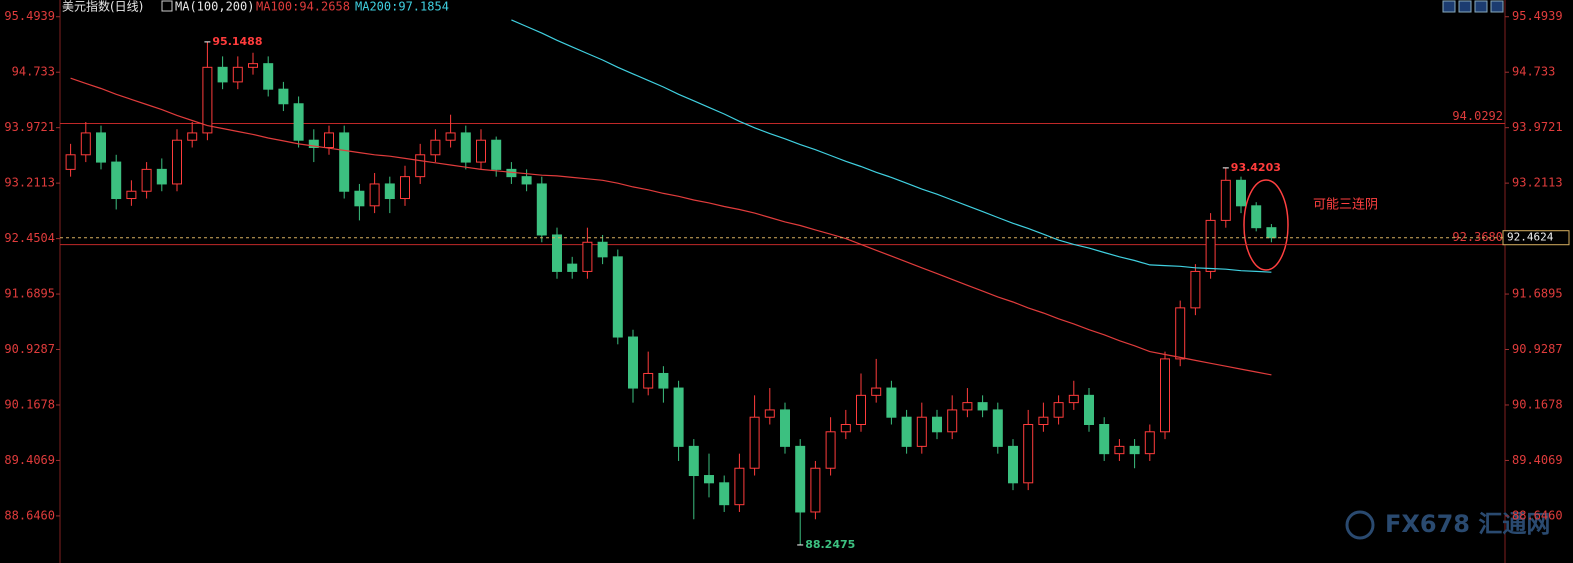 The image size is (1573, 563). I want to click on annotation: 可能三连阴, so click(1345, 205).